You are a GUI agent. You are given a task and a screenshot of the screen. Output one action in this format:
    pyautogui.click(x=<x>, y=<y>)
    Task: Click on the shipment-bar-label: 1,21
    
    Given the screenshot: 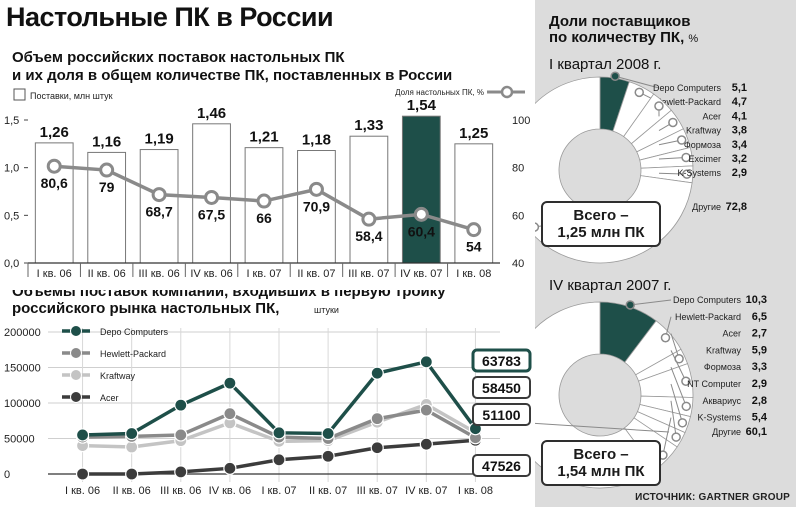 What is the action you would take?
    pyautogui.click(x=263, y=137)
    